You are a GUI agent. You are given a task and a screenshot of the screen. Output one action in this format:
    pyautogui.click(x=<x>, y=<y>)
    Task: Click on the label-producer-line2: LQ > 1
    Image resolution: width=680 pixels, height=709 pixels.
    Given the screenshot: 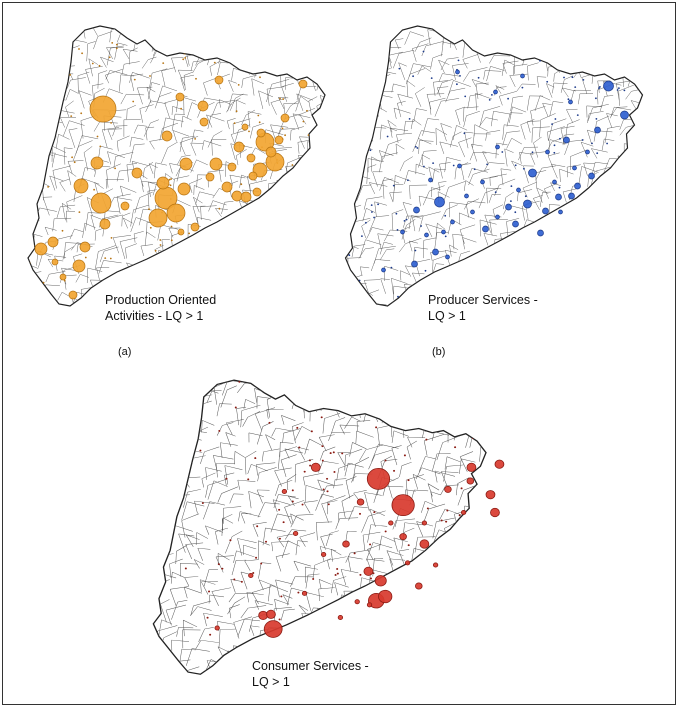 What is the action you would take?
    pyautogui.click(x=447, y=316)
    